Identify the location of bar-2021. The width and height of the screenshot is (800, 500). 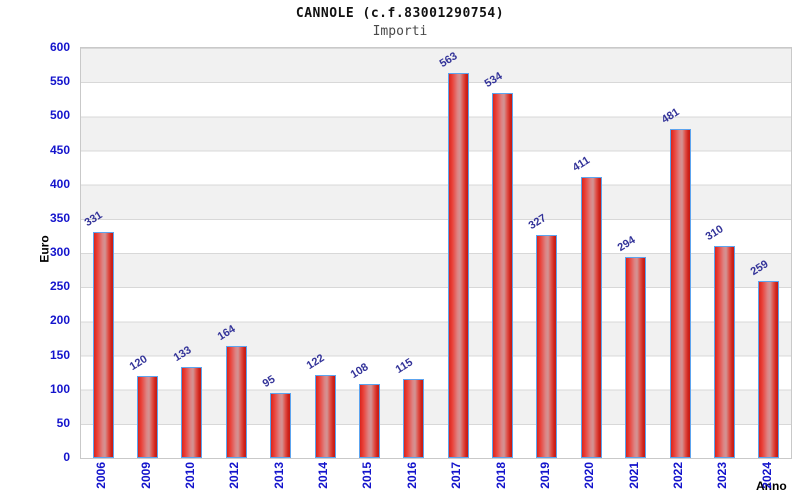
(636, 357).